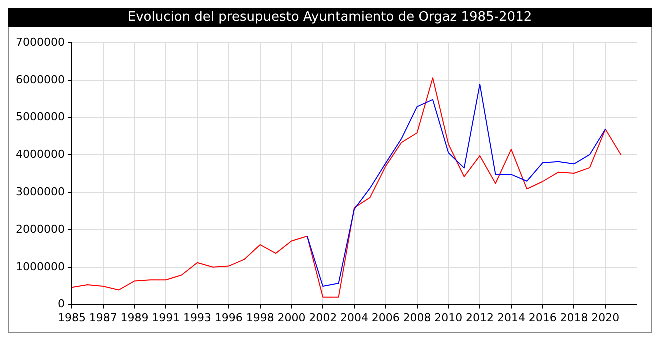 The height and width of the screenshot is (350, 660). Describe the element at coordinates (386, 317) in the screenshot. I see `x-tick-label: 2006` at that location.